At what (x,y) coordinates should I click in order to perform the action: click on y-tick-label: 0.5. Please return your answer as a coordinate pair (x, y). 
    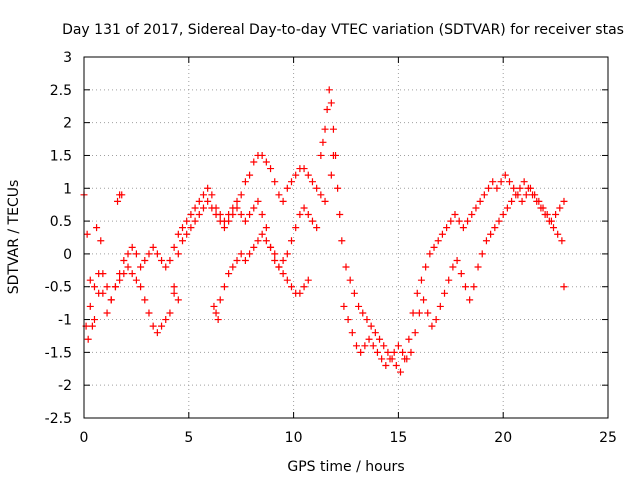
    Looking at the image, I should click on (61, 222).